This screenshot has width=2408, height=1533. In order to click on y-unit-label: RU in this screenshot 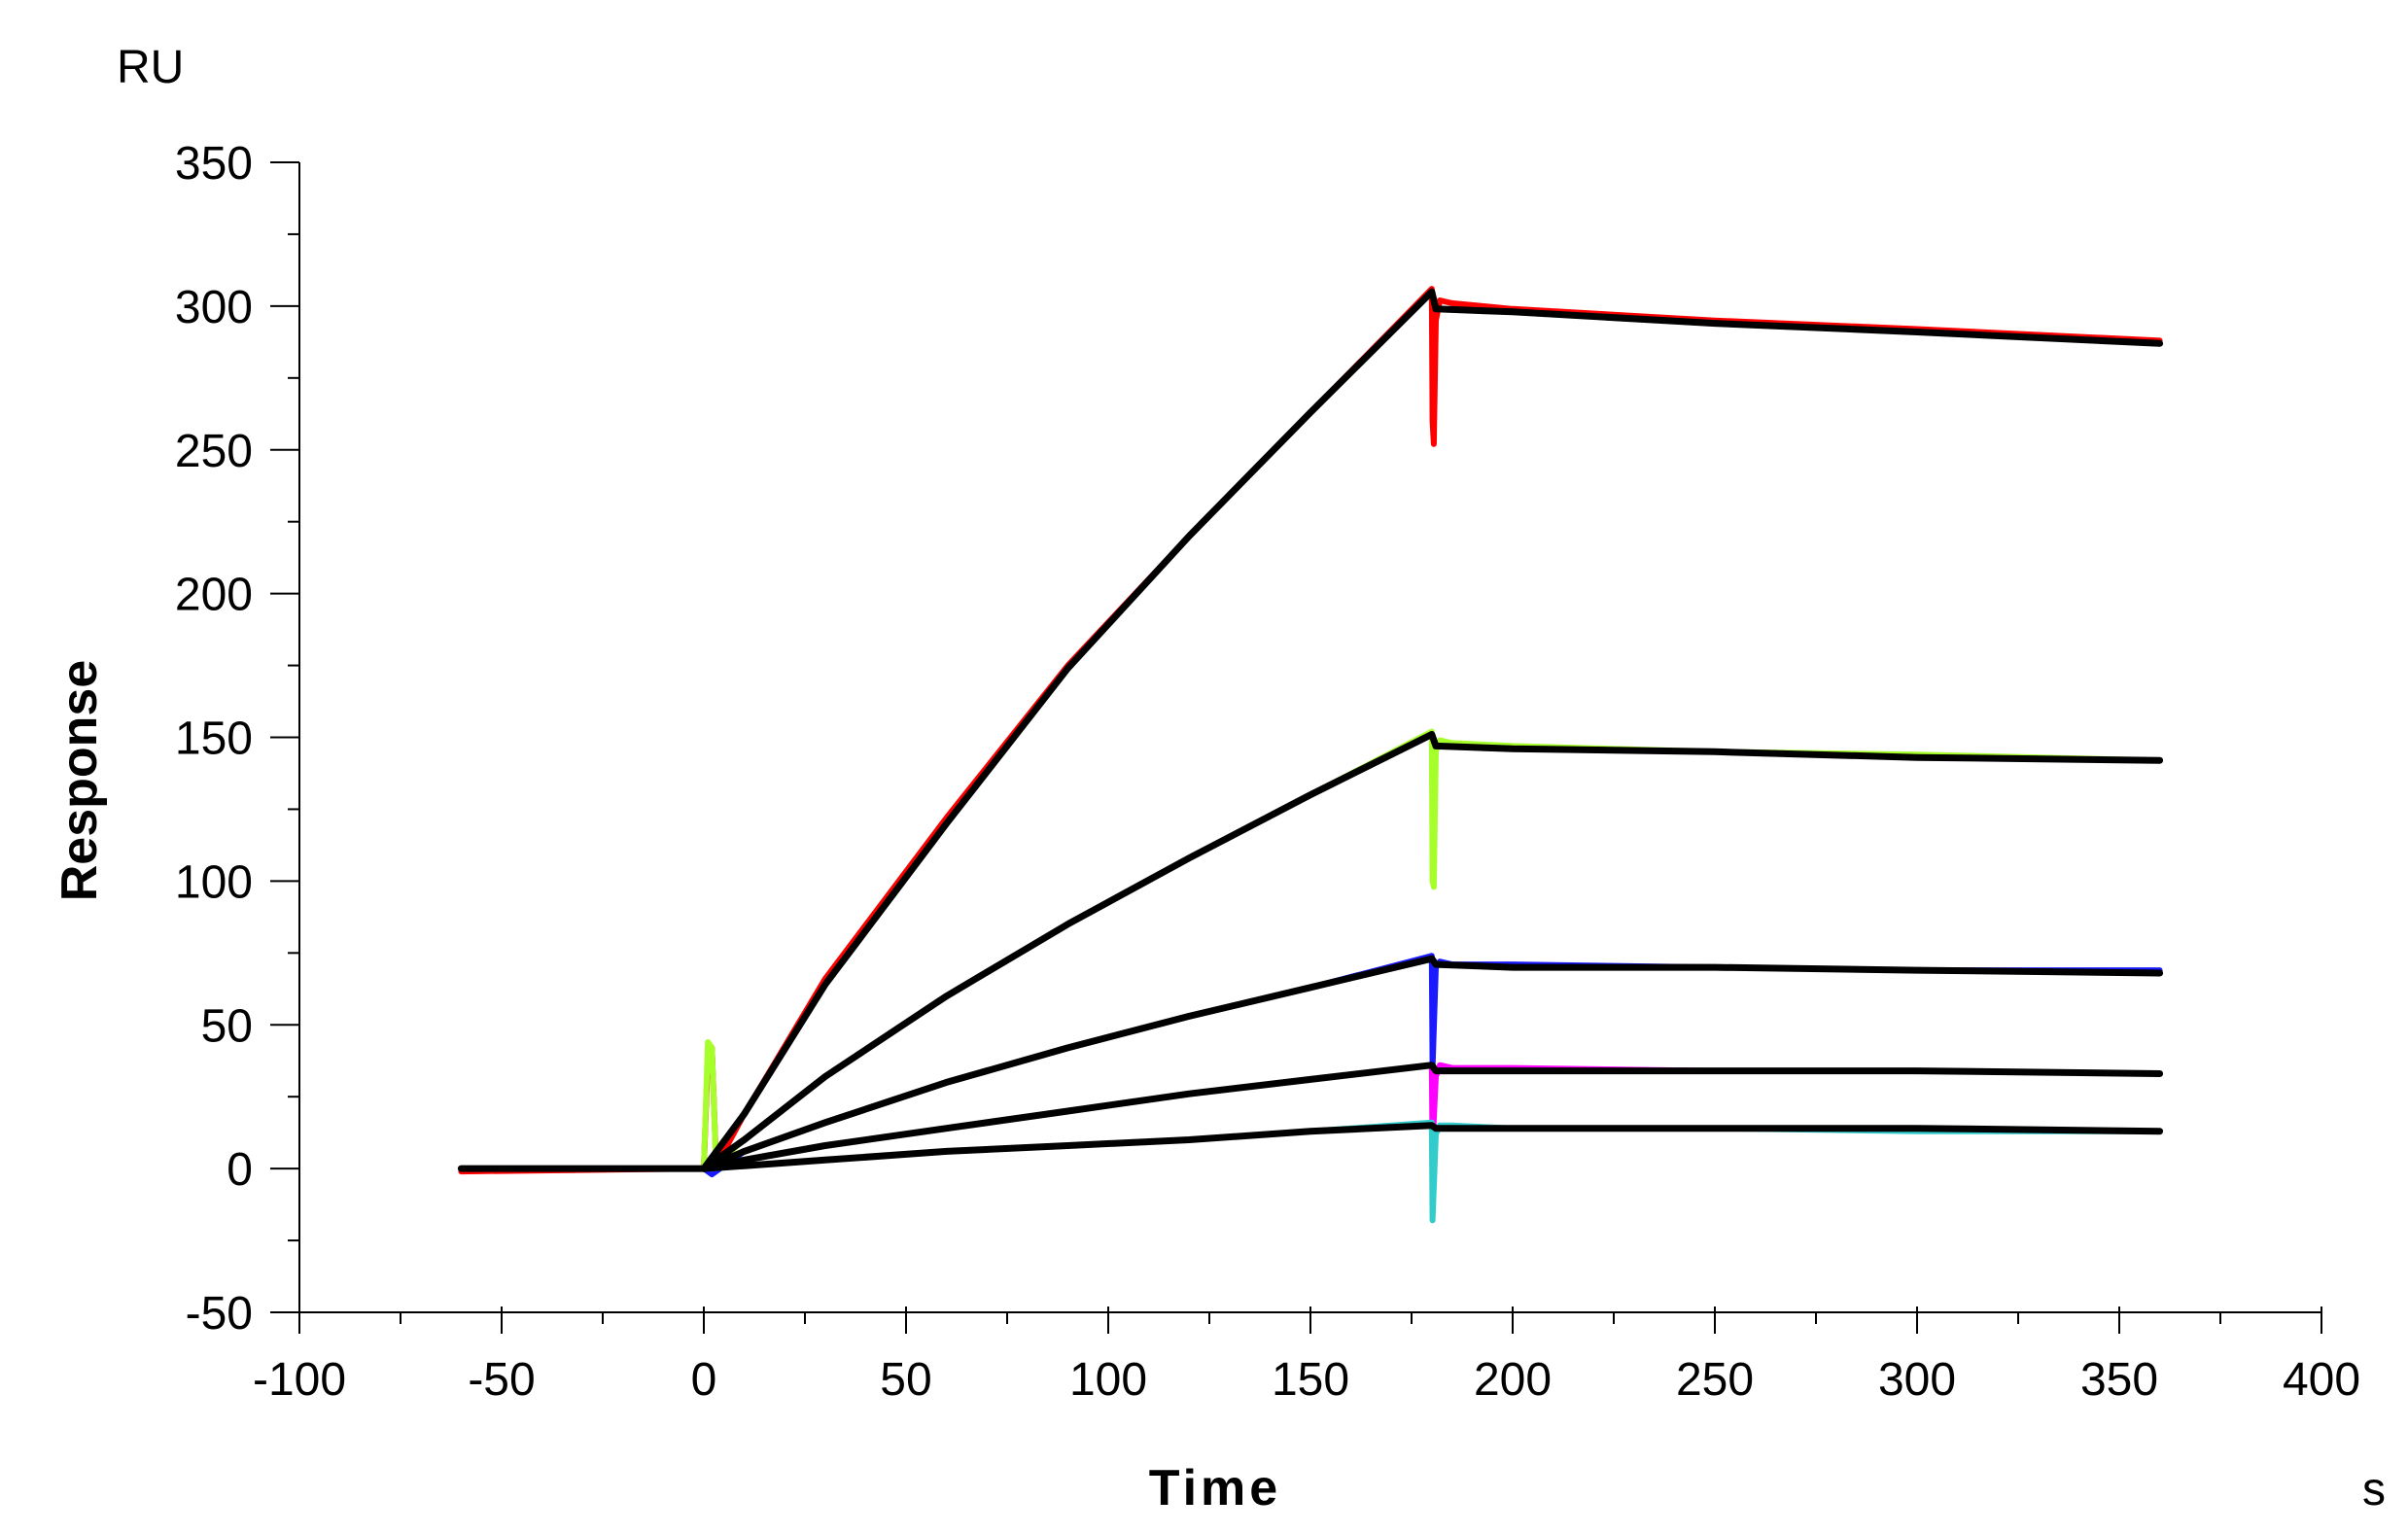, I will do `click(150, 67)`.